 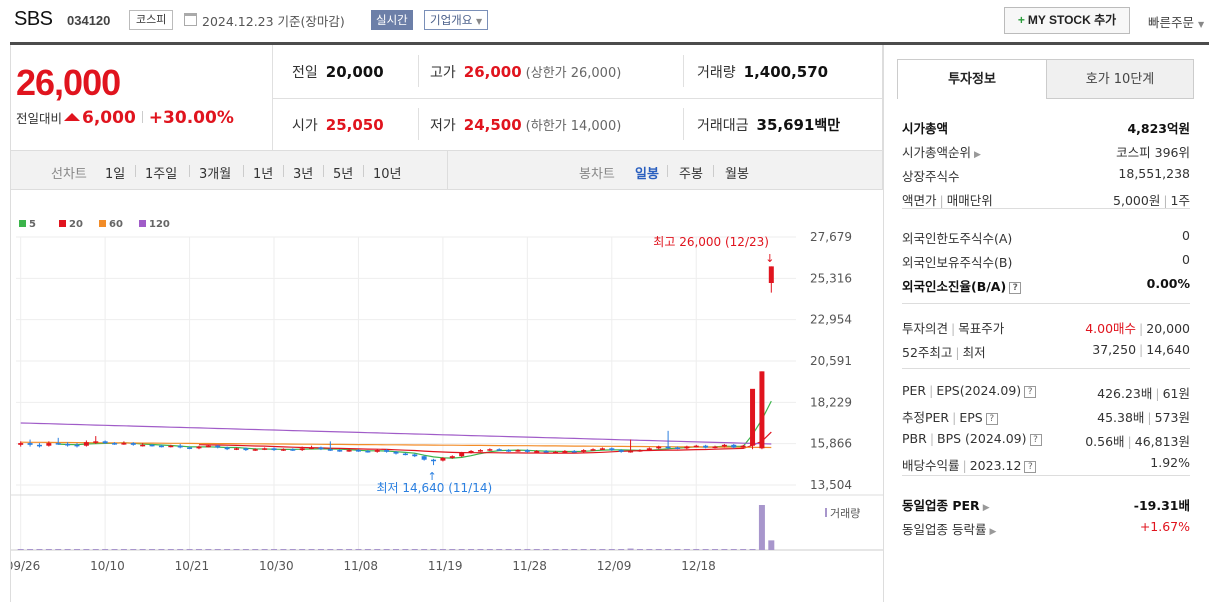 I want to click on up-arrow-icon, so click(x=72, y=117).